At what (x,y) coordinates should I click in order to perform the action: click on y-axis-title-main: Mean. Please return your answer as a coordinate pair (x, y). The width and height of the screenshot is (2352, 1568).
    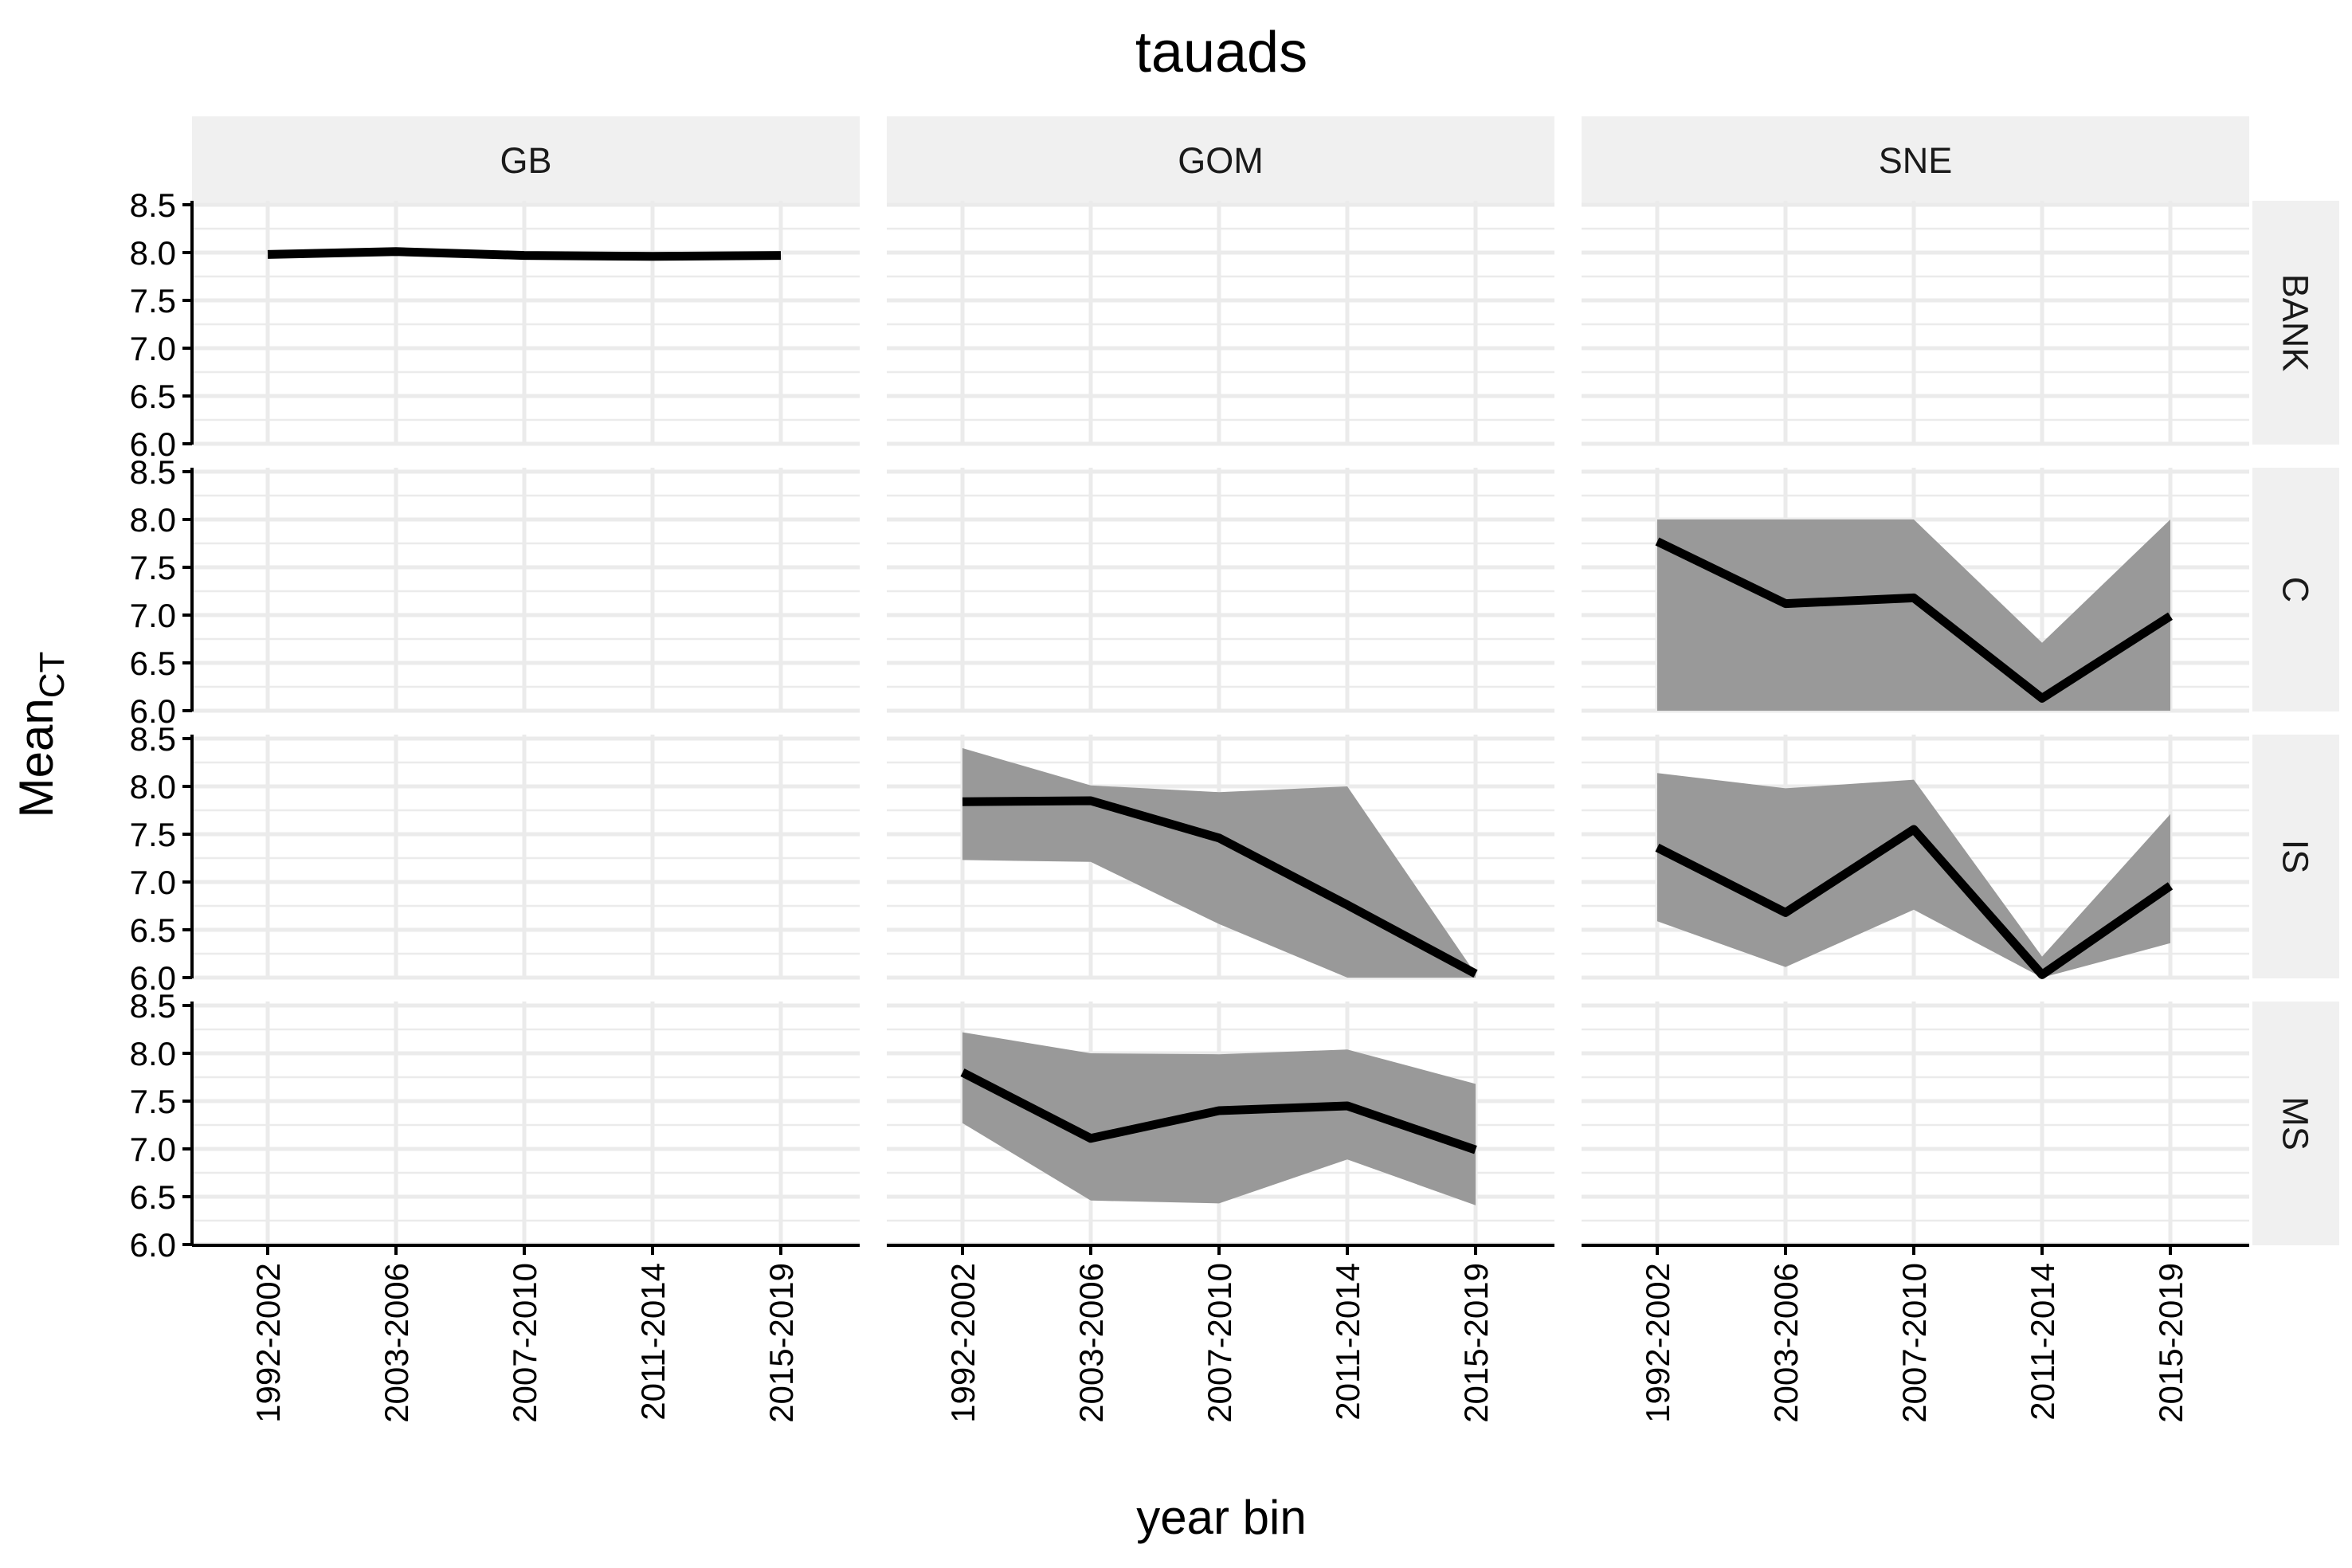
    Looking at the image, I should click on (36, 757).